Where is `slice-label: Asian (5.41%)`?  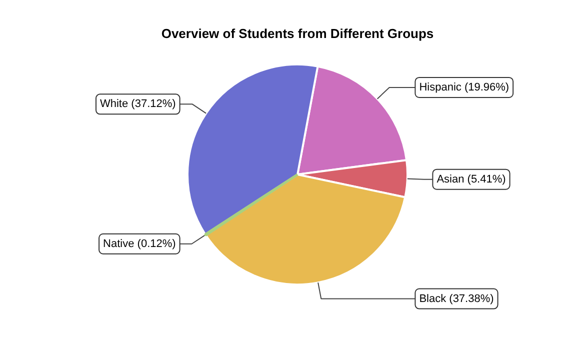
slice-label: Asian (5.41%) is located at coordinates (471, 179).